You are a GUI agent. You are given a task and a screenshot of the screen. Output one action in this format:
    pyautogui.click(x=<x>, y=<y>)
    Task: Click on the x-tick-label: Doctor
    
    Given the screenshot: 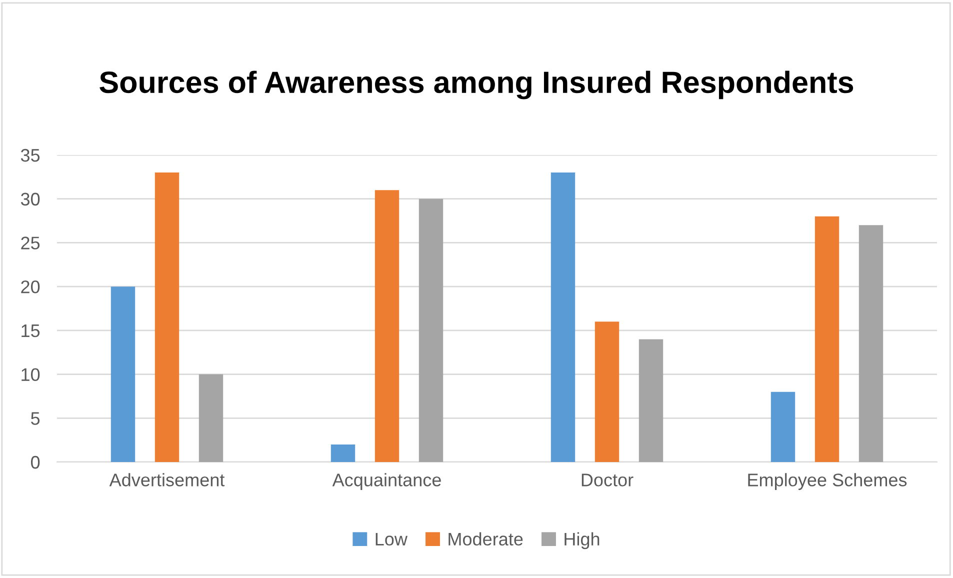 What is the action you would take?
    pyautogui.click(x=608, y=480)
    